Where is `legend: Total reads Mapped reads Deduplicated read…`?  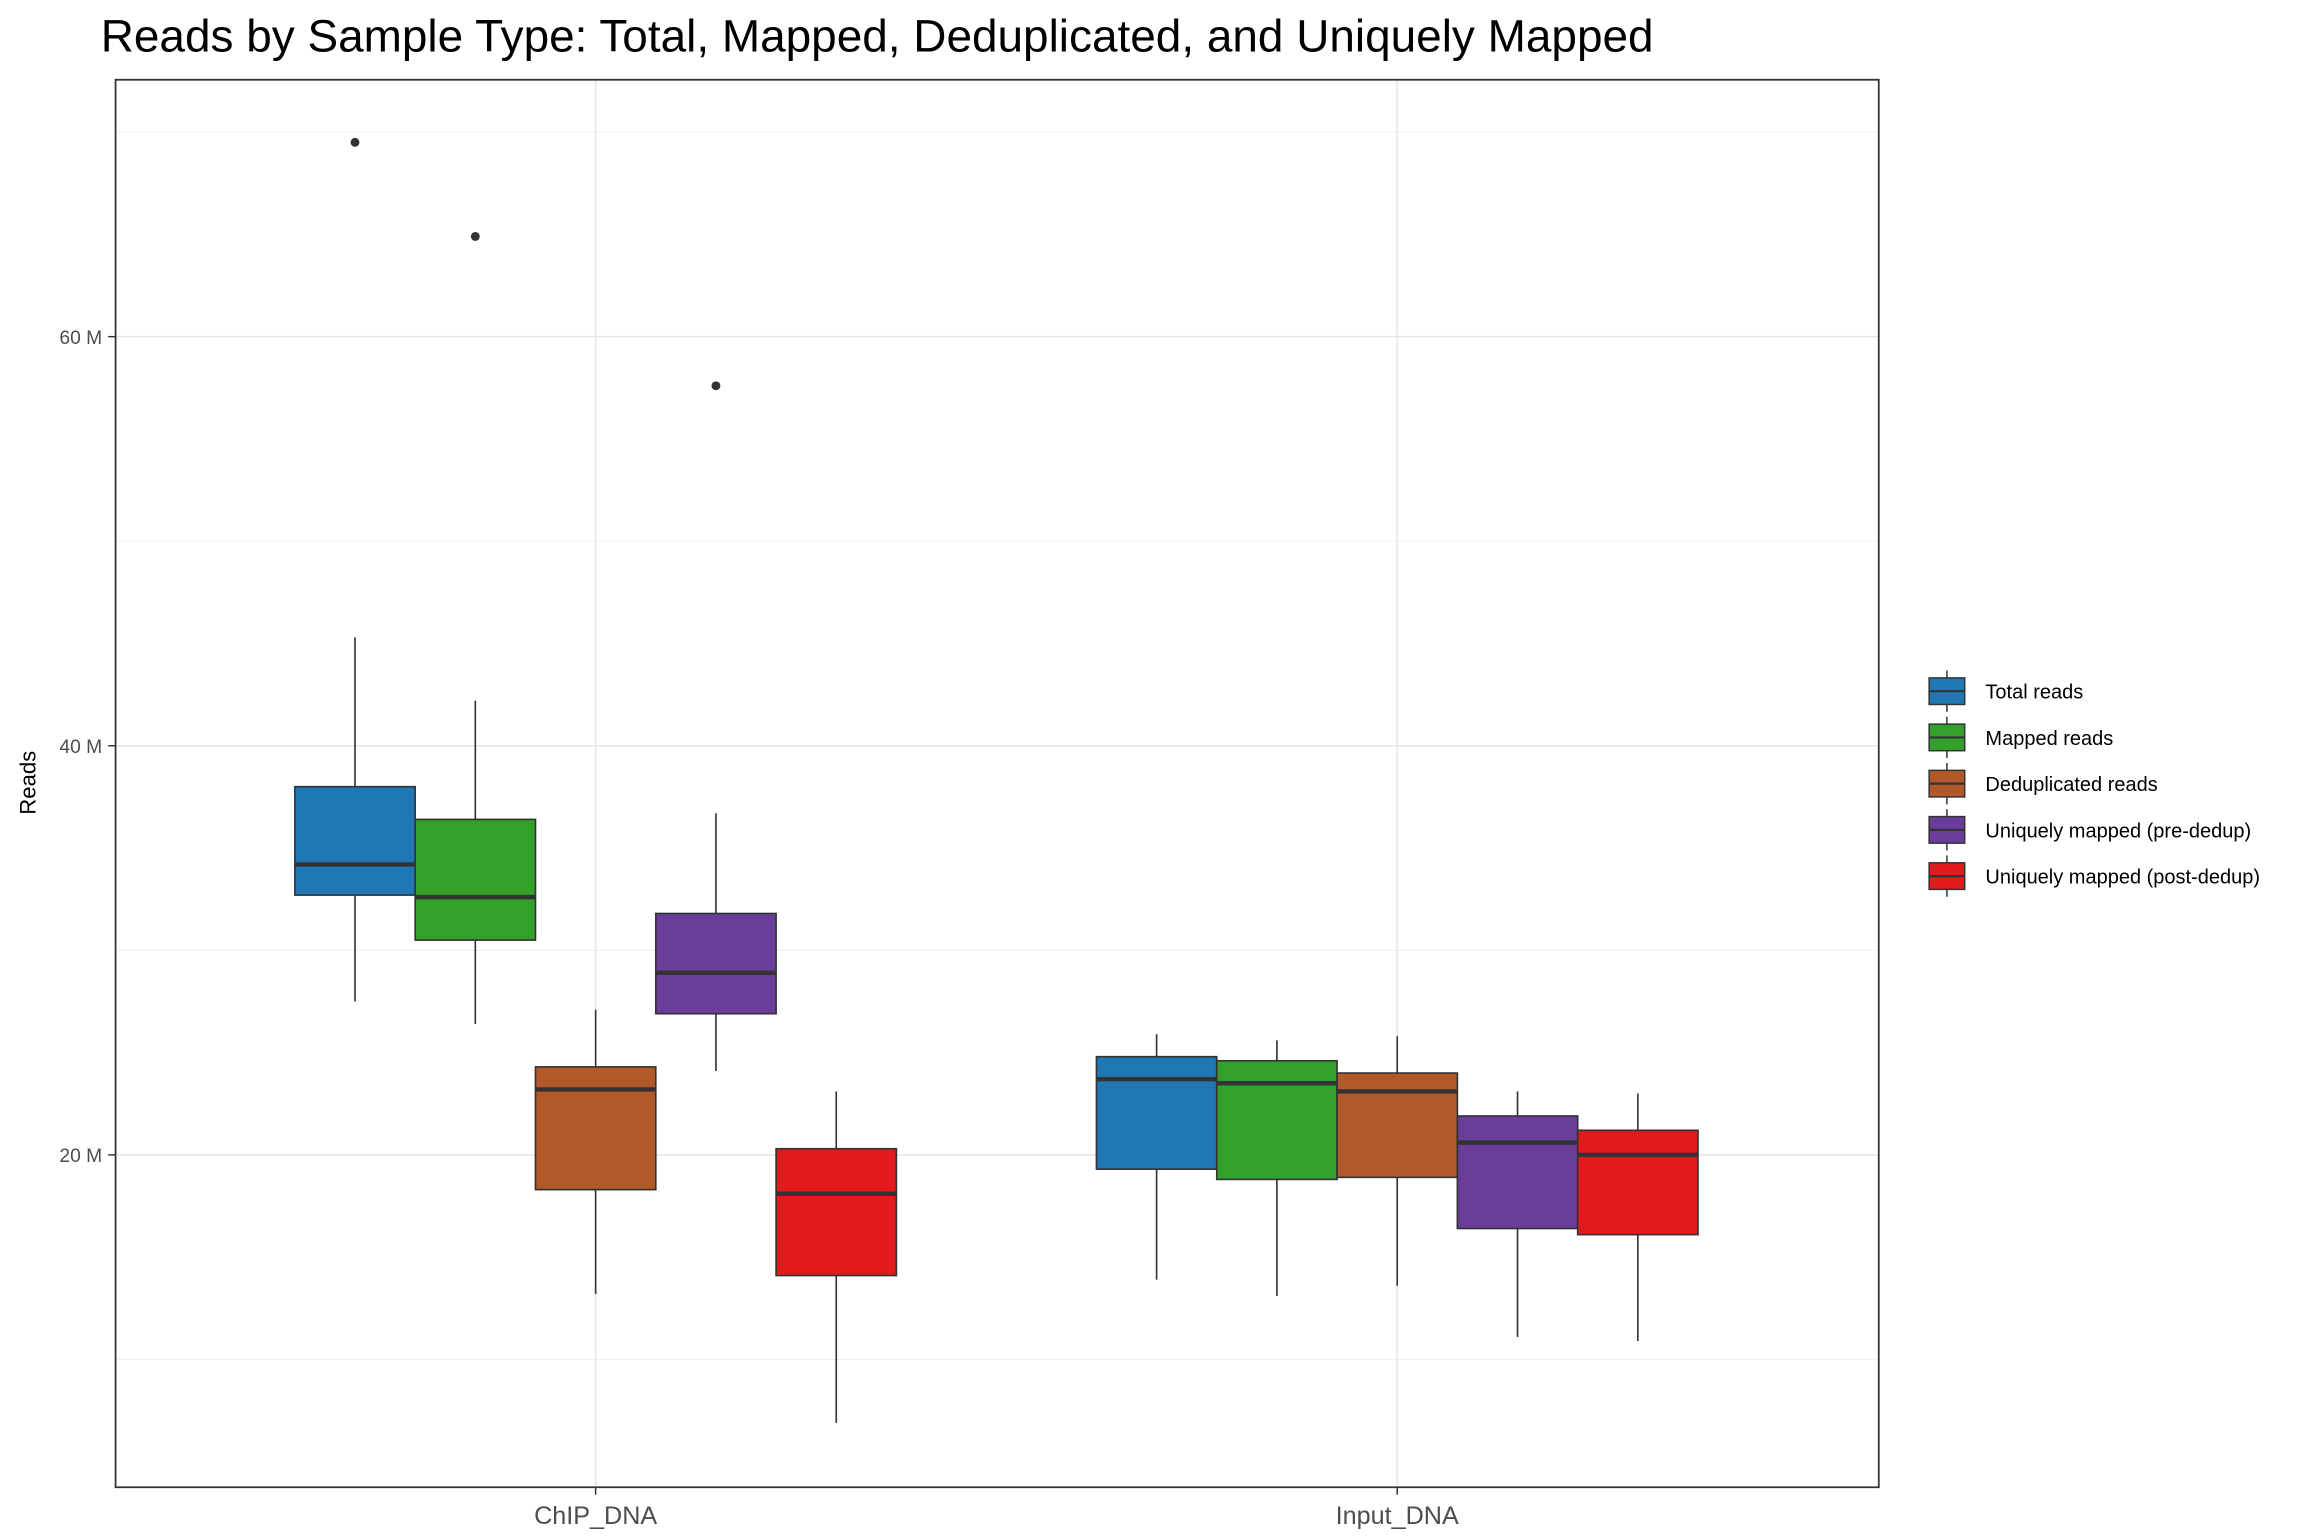
legend: Total reads Mapped reads Deduplicated read… is located at coordinates (2094, 783).